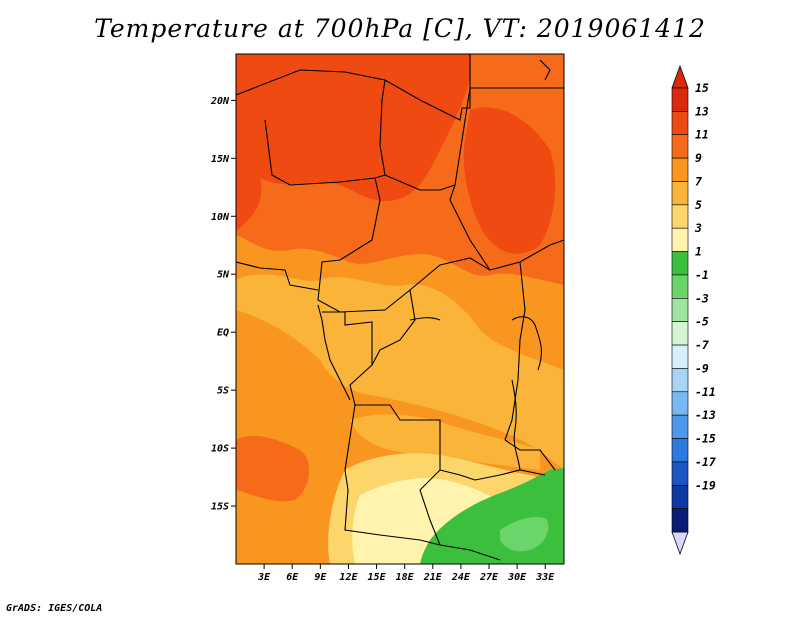 This screenshot has height=618, width=800. Describe the element at coordinates (698, 205) in the screenshot. I see `colorbar-label: 5` at that location.